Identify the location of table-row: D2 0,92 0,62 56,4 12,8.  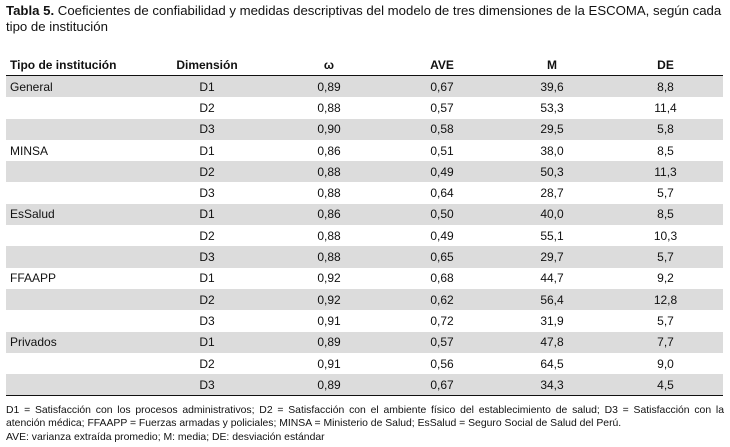
(364, 299).